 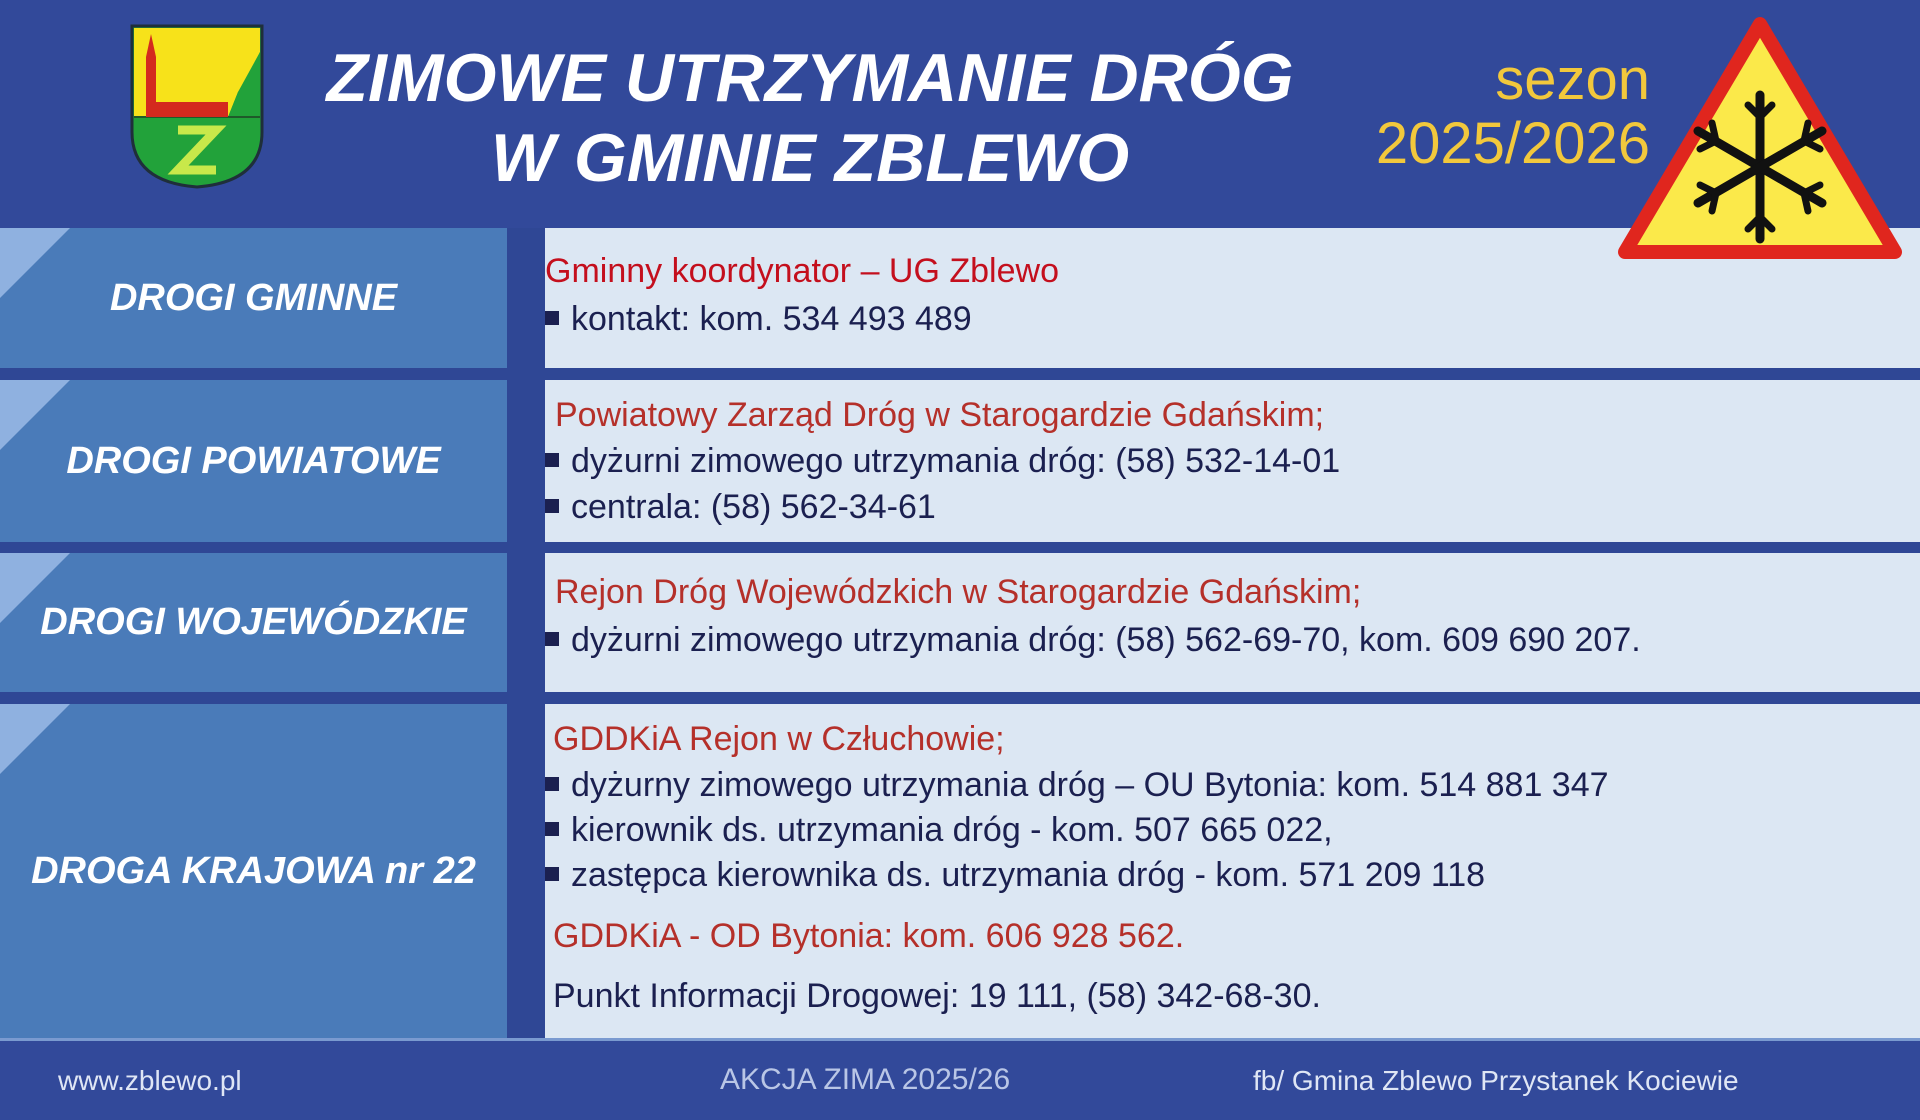 I want to click on title-line-2: W GMINIE ZBLEWO, so click(x=810, y=158).